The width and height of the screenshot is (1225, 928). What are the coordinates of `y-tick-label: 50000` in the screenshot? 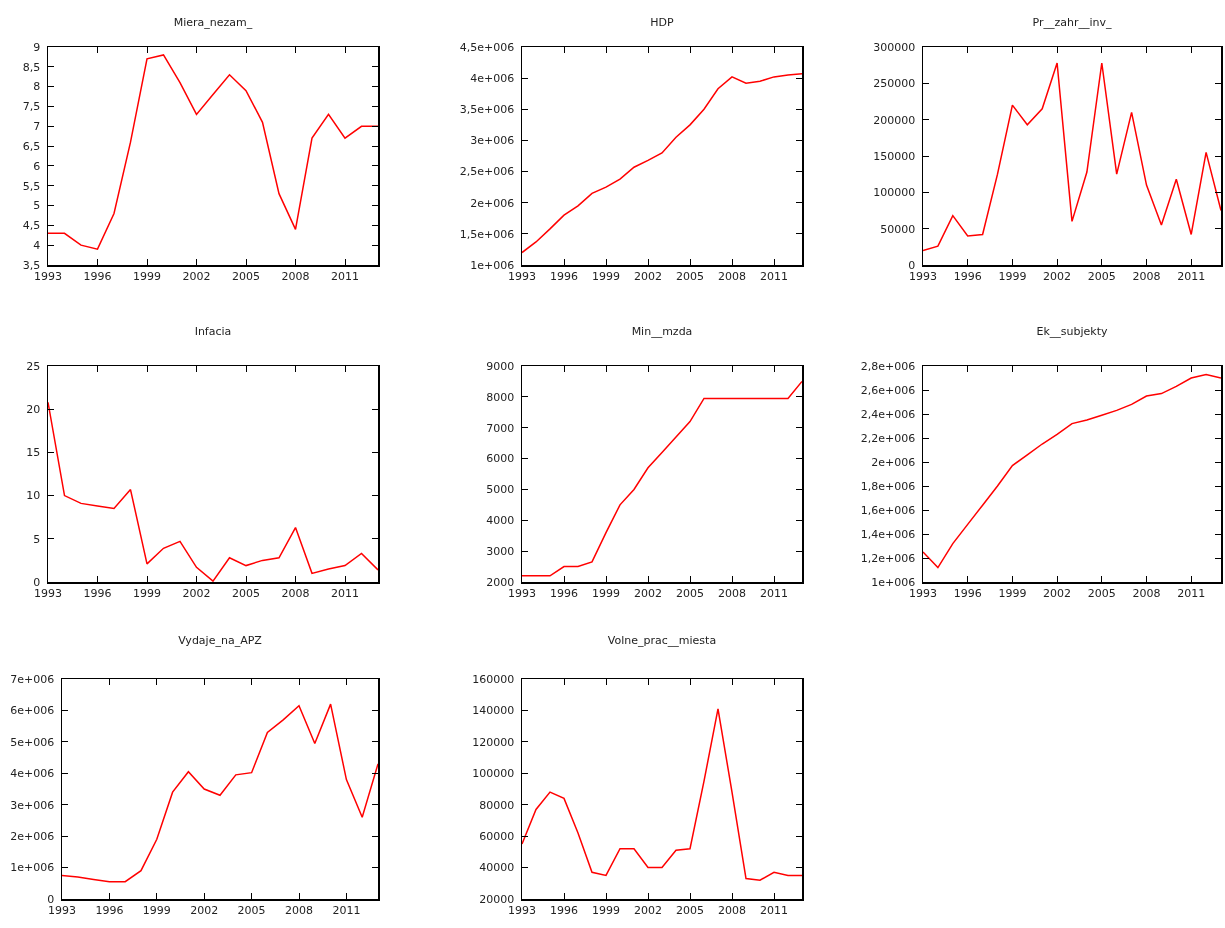 It's located at (898, 229).